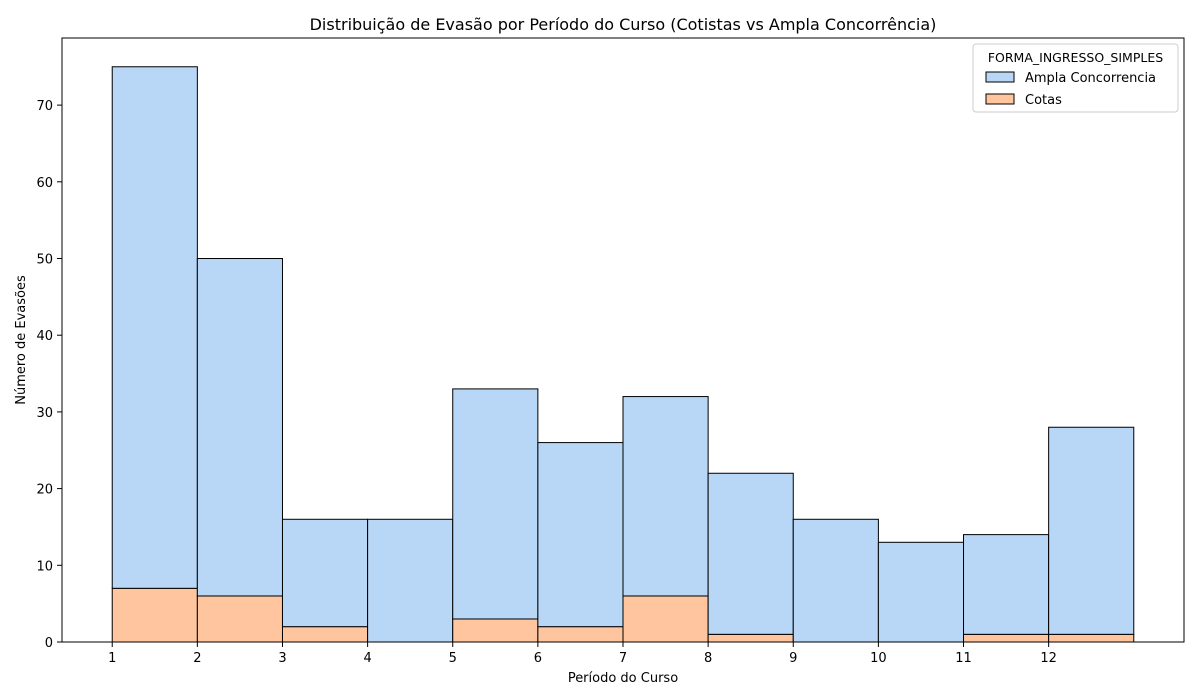 This screenshot has width=1200, height=700. Describe the element at coordinates (623, 658) in the screenshot. I see `x-tick-label: 7` at that location.